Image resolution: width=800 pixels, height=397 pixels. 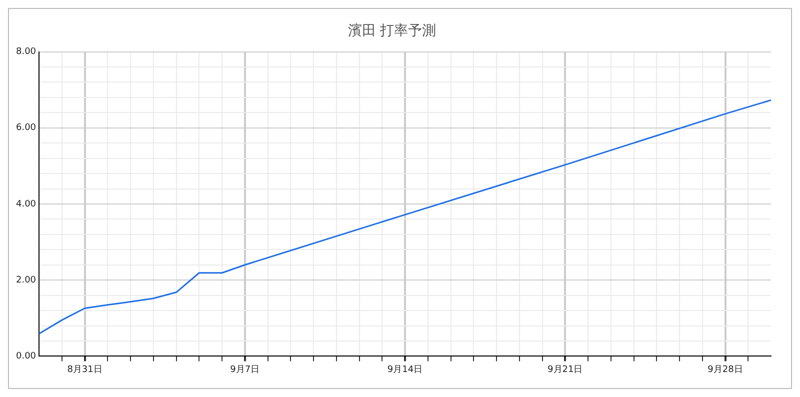 What do you see at coordinates (565, 369) in the screenshot?
I see `x-tick-label: 9月21日` at bounding box center [565, 369].